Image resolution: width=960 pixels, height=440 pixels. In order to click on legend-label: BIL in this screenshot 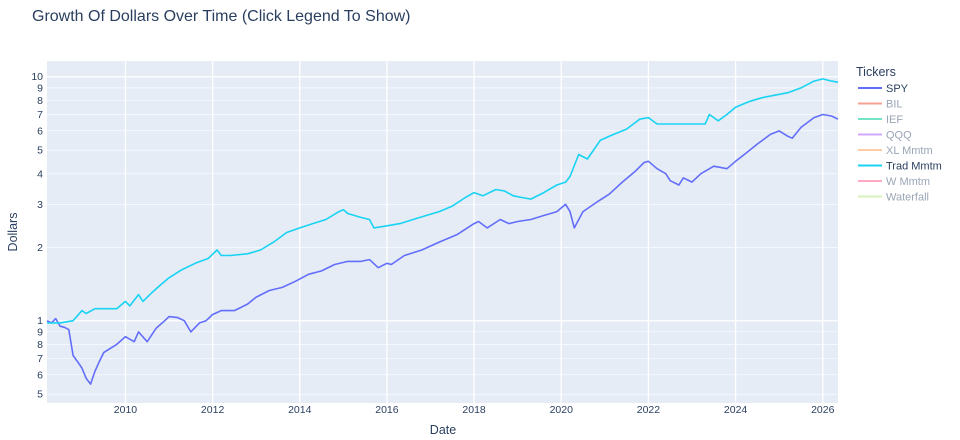, I will do `click(894, 105)`.